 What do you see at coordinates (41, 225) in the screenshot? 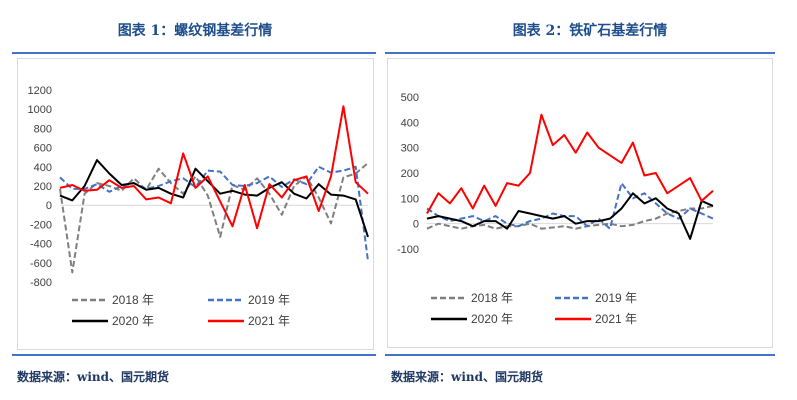
I see `y-tick-label: -200` at bounding box center [41, 225].